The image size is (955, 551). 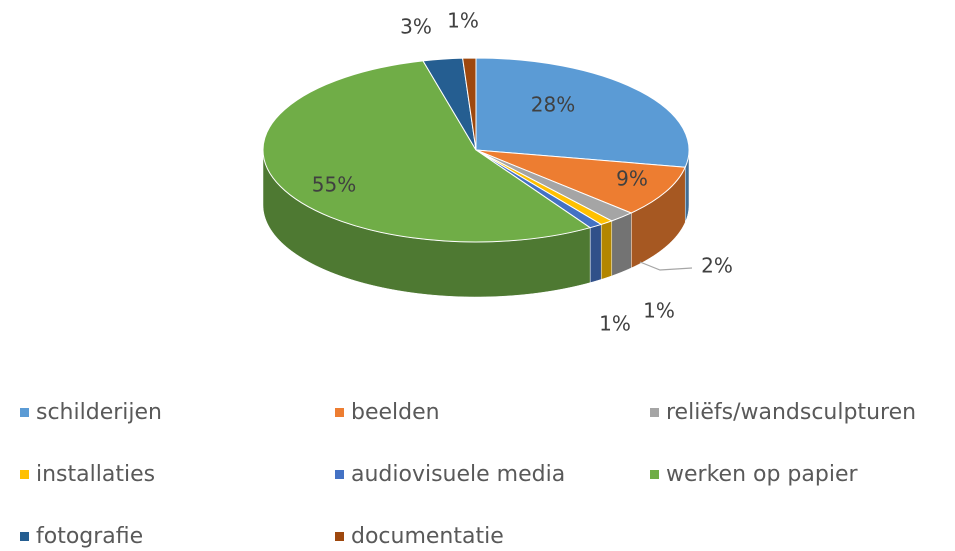 What do you see at coordinates (762, 474) in the screenshot?
I see `legend-label: werken op papier` at bounding box center [762, 474].